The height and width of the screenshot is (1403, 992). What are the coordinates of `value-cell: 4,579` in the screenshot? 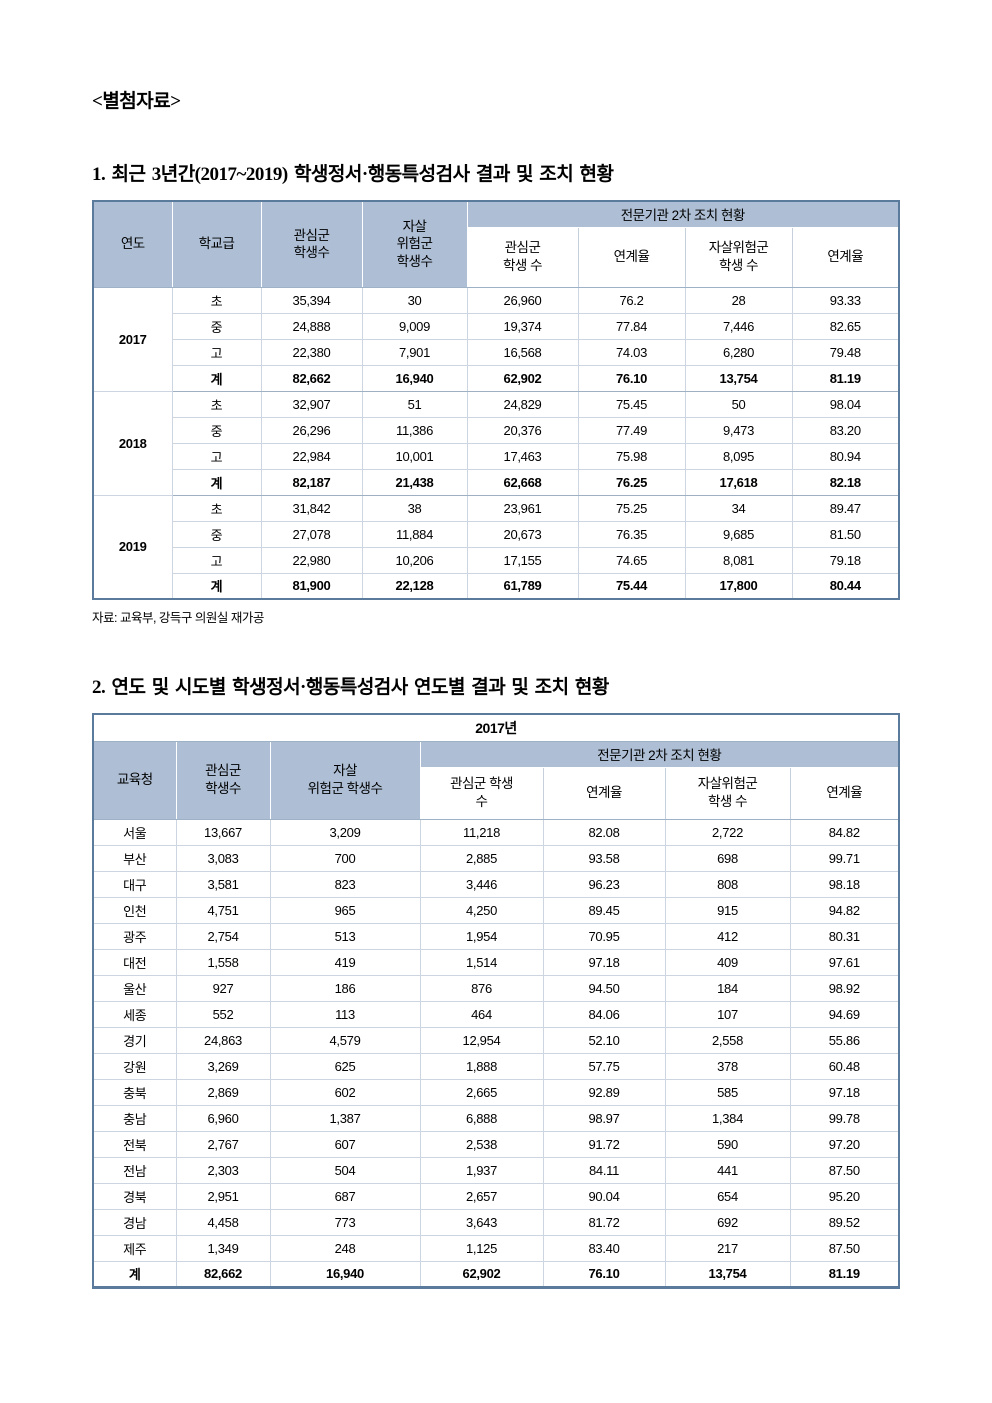 It's located at (345, 1040).